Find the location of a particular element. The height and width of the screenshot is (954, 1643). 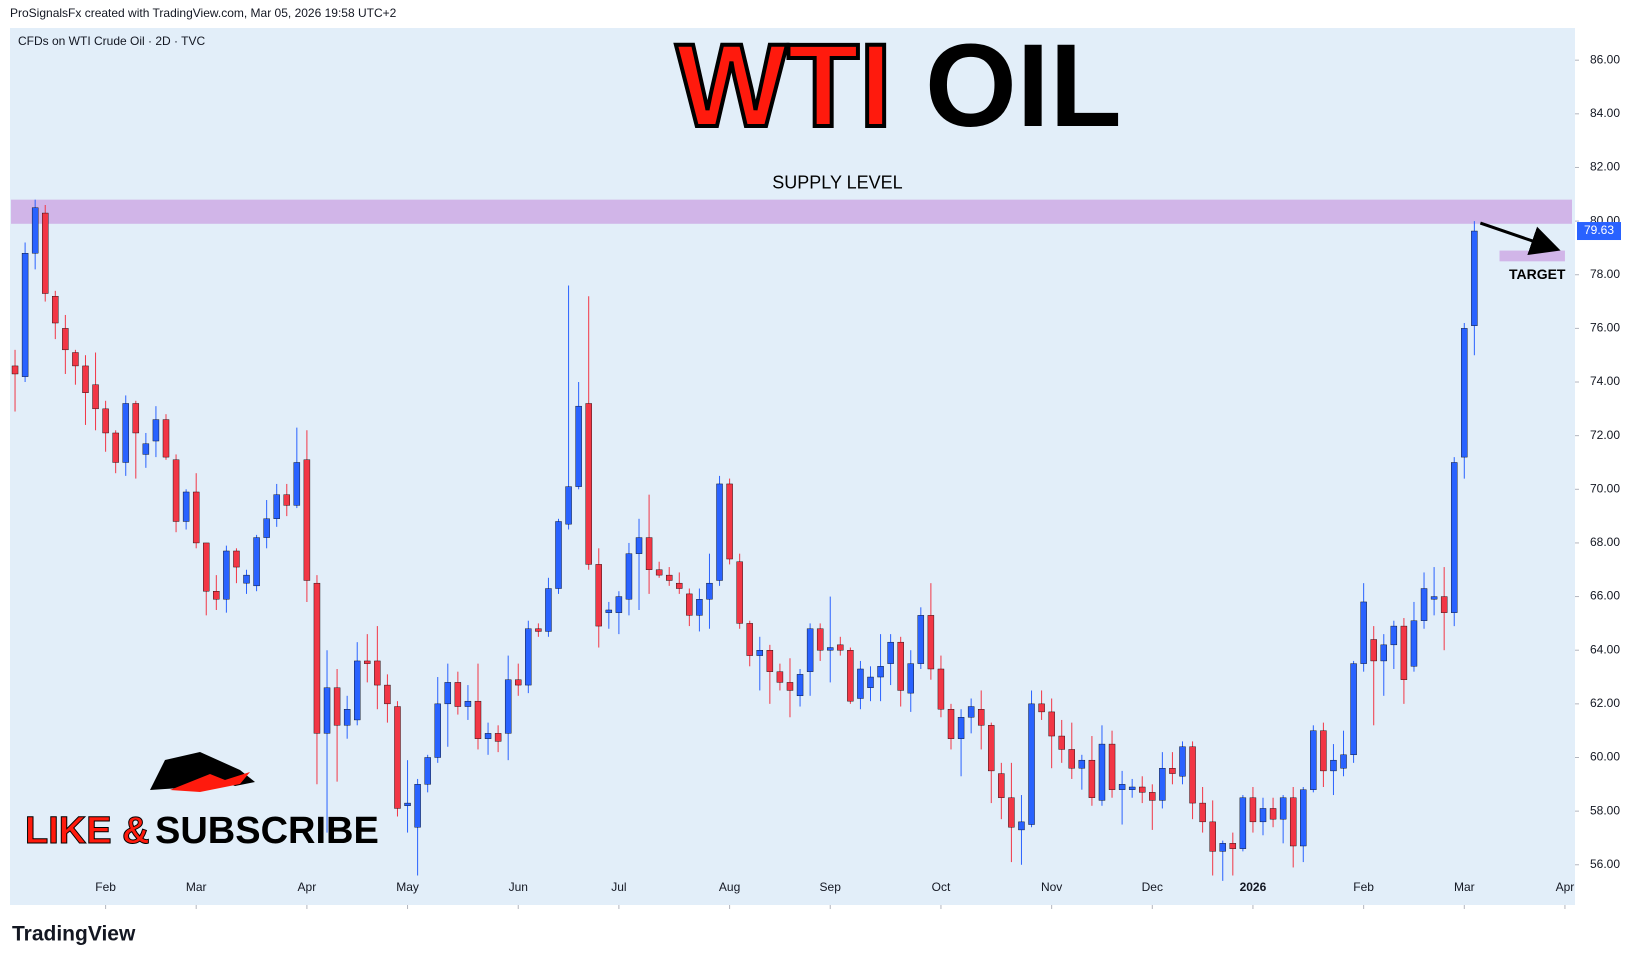

y-tick-label: 66.00 is located at coordinates (1605, 596).